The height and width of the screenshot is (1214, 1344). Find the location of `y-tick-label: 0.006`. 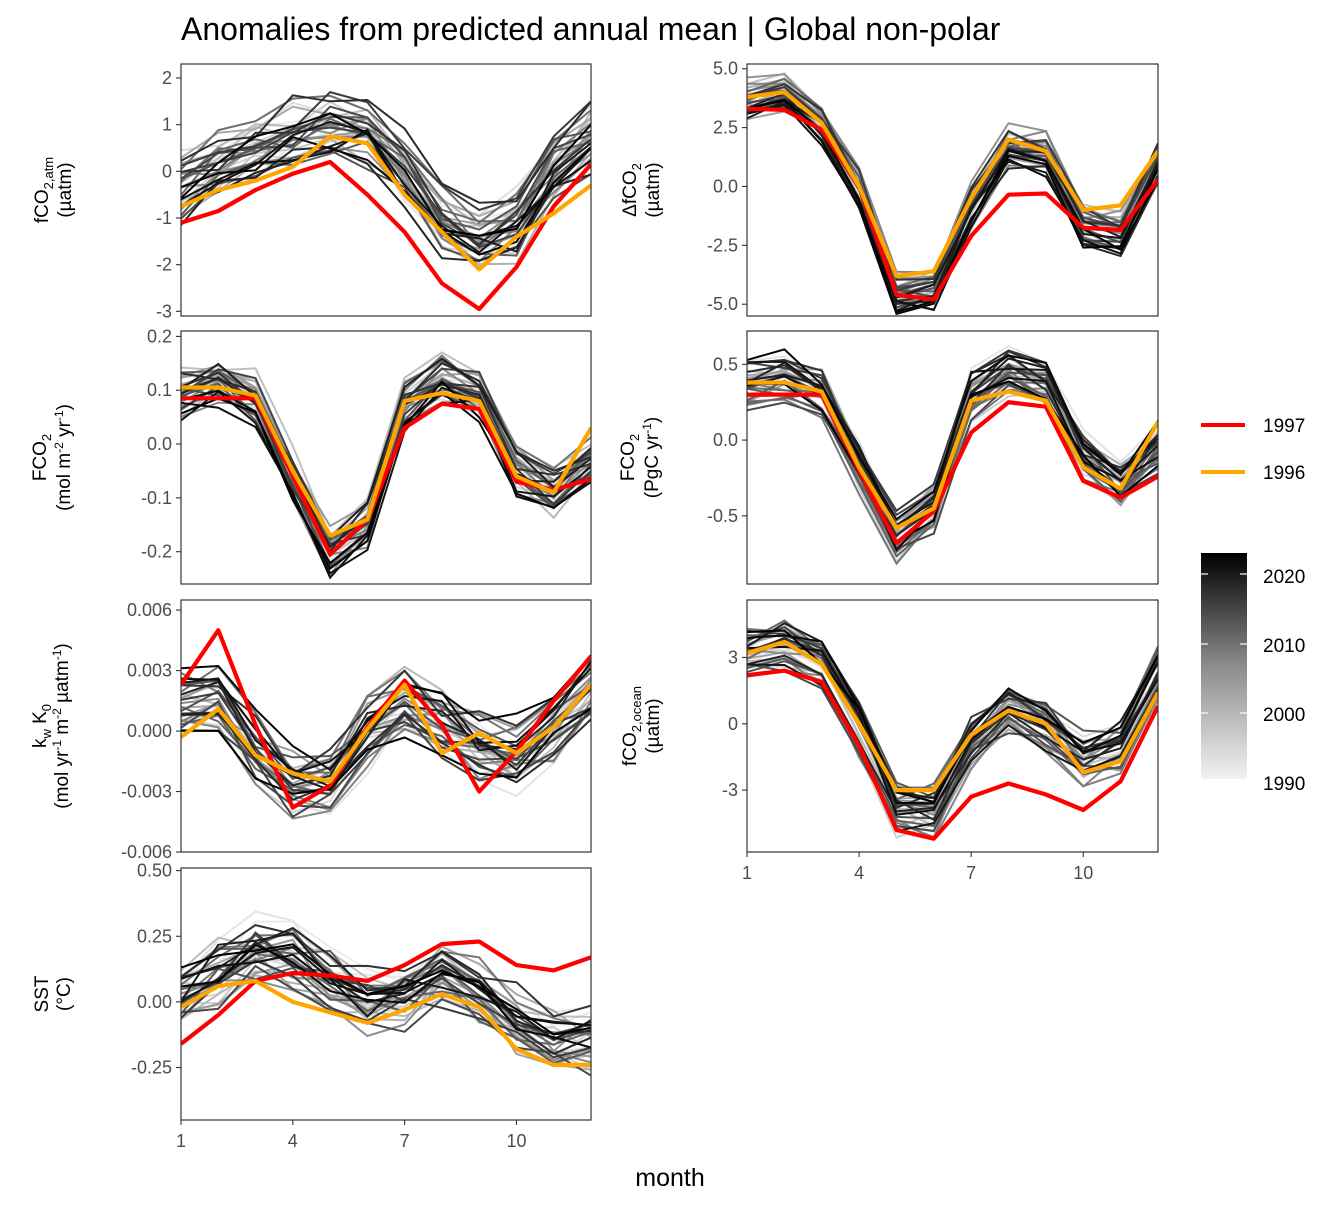

y-tick-label: 0.006 is located at coordinates (149, 610).